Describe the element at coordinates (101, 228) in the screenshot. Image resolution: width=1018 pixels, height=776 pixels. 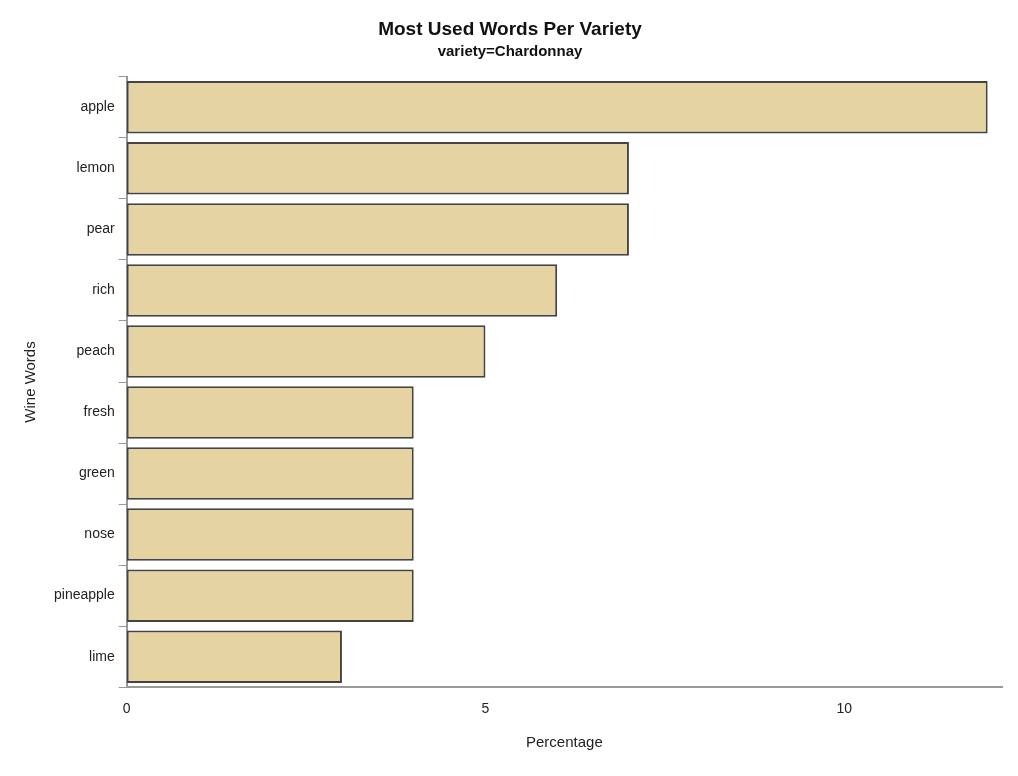
I see `y-tick-label: pear` at that location.